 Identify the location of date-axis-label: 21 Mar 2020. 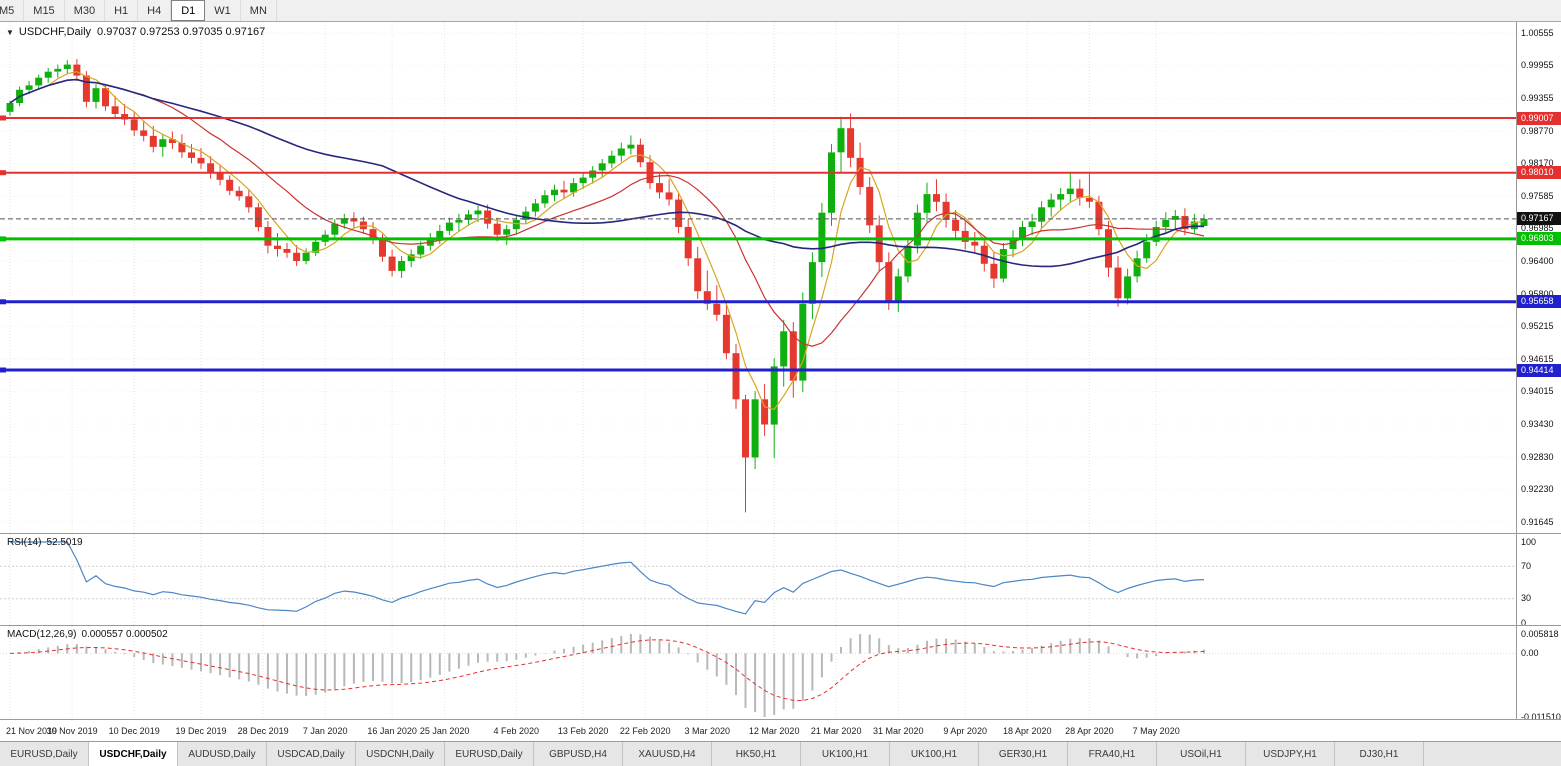
(836, 731).